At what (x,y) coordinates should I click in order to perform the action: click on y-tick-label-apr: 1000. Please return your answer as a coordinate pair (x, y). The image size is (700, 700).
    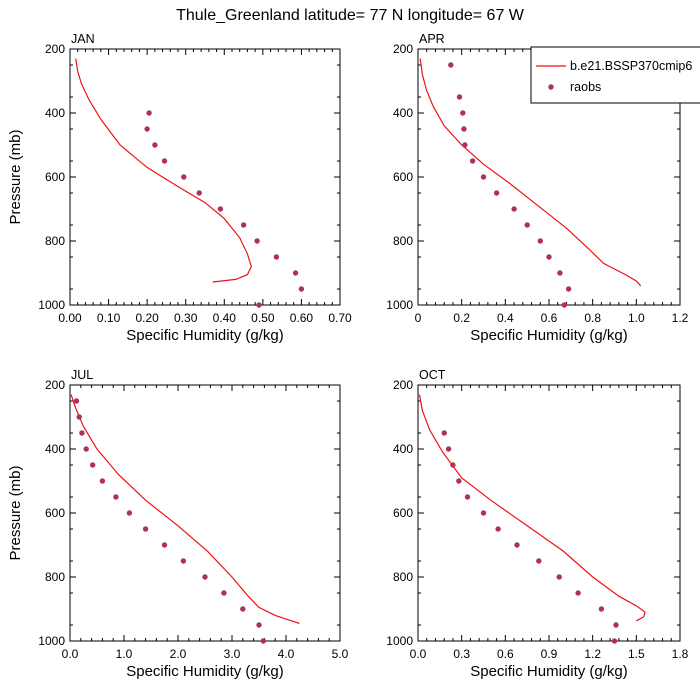
    Looking at the image, I should click on (399, 305).